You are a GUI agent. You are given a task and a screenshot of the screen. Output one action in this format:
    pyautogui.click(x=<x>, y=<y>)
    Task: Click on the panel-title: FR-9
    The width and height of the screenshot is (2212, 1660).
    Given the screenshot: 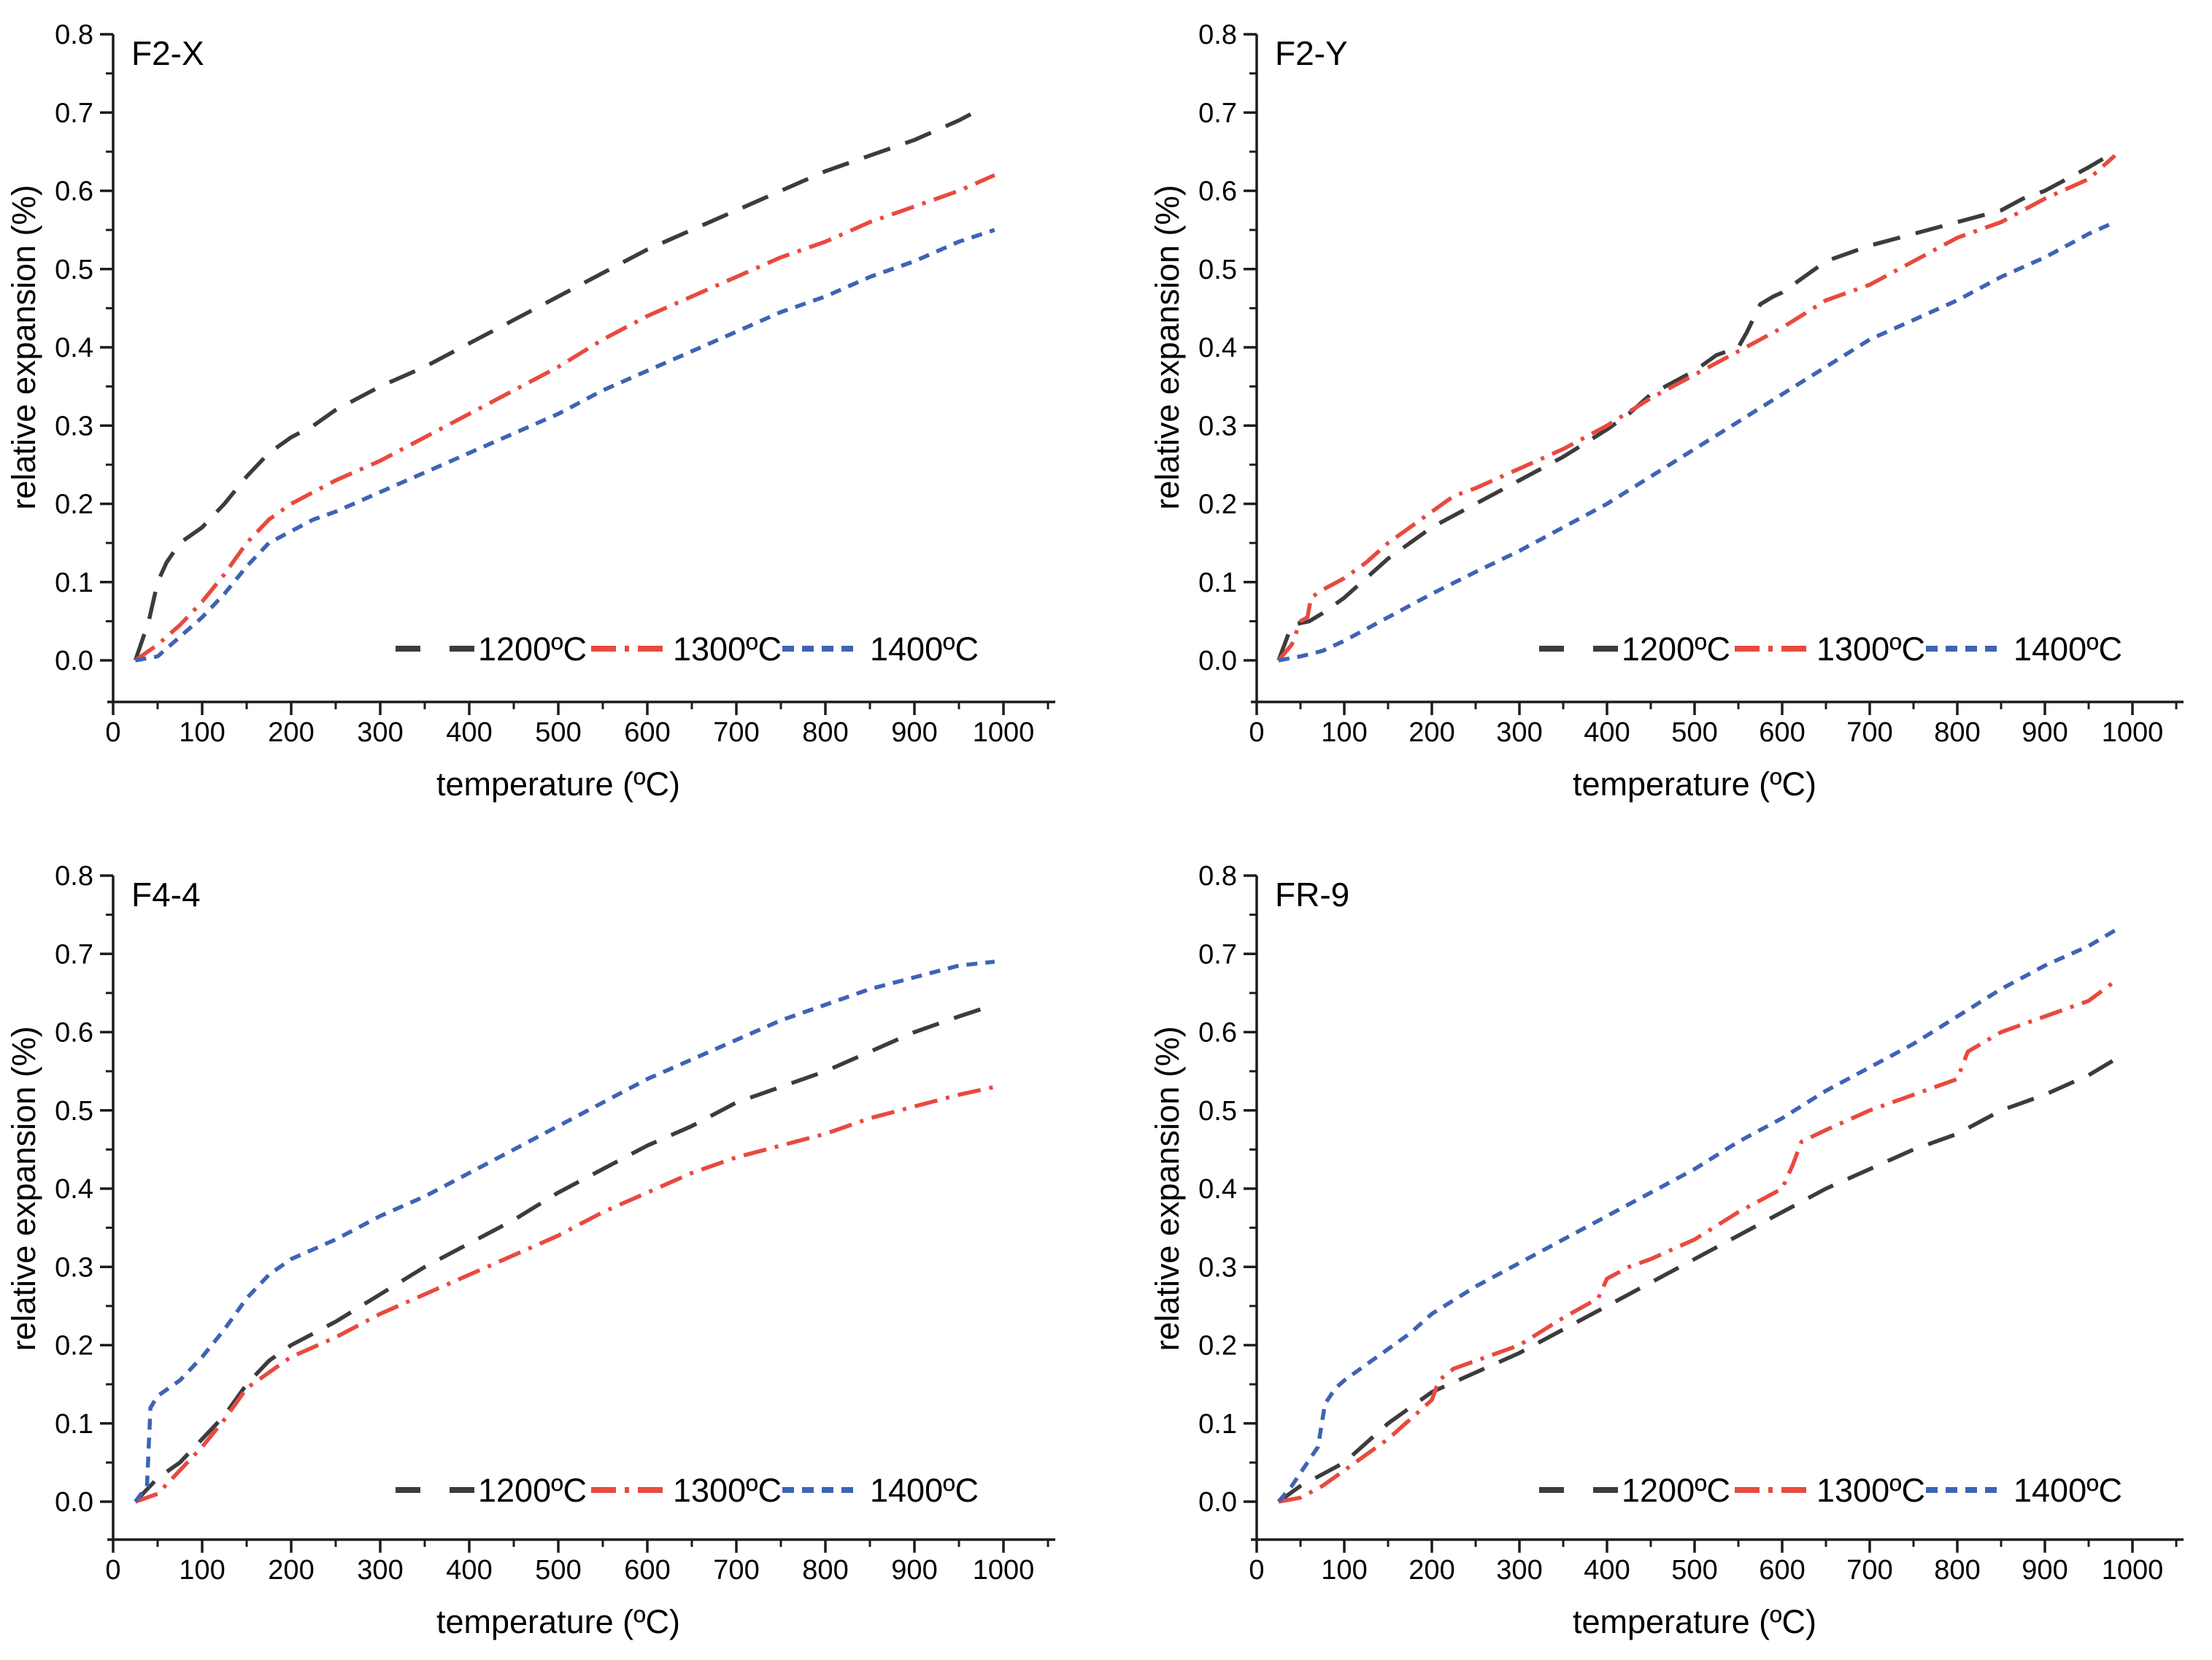 What is the action you would take?
    pyautogui.click(x=1312, y=895)
    